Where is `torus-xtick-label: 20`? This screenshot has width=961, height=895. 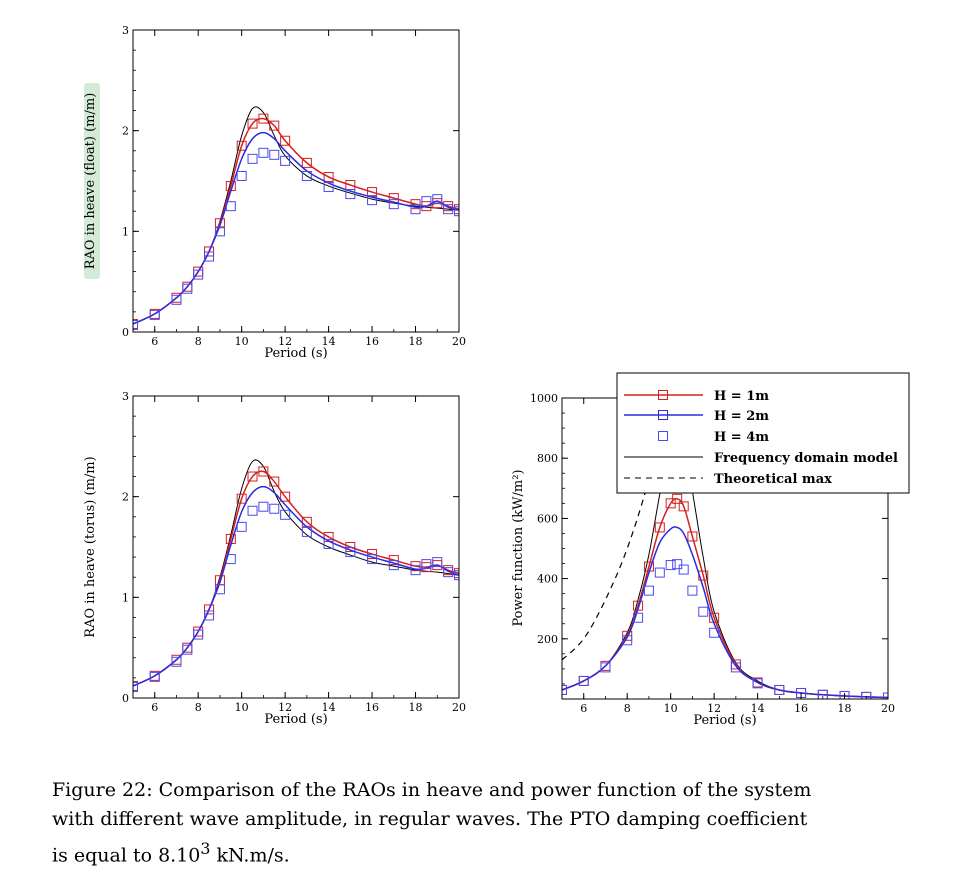 torus-xtick-label: 20 is located at coordinates (459, 707).